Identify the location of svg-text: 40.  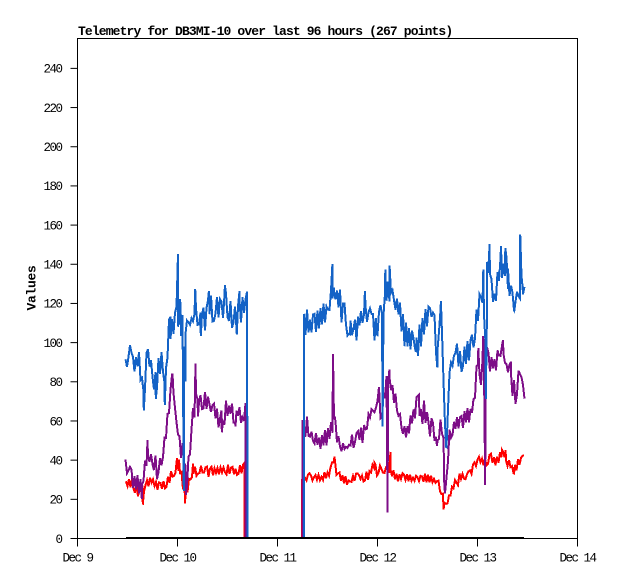
(55, 461).